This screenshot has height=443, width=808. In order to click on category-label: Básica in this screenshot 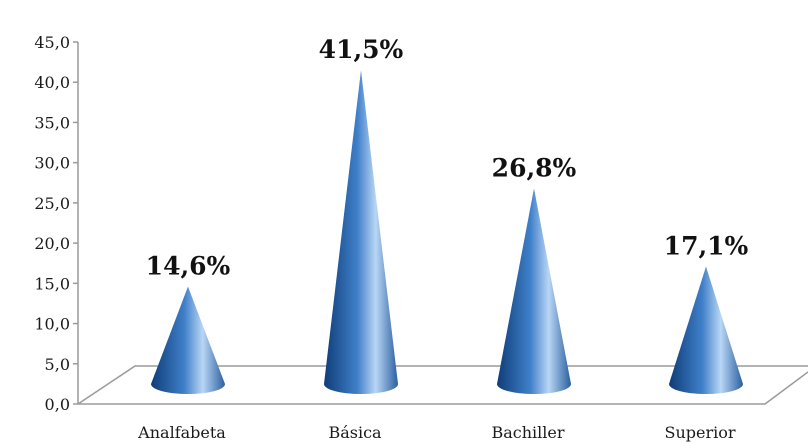, I will do `click(355, 432)`.